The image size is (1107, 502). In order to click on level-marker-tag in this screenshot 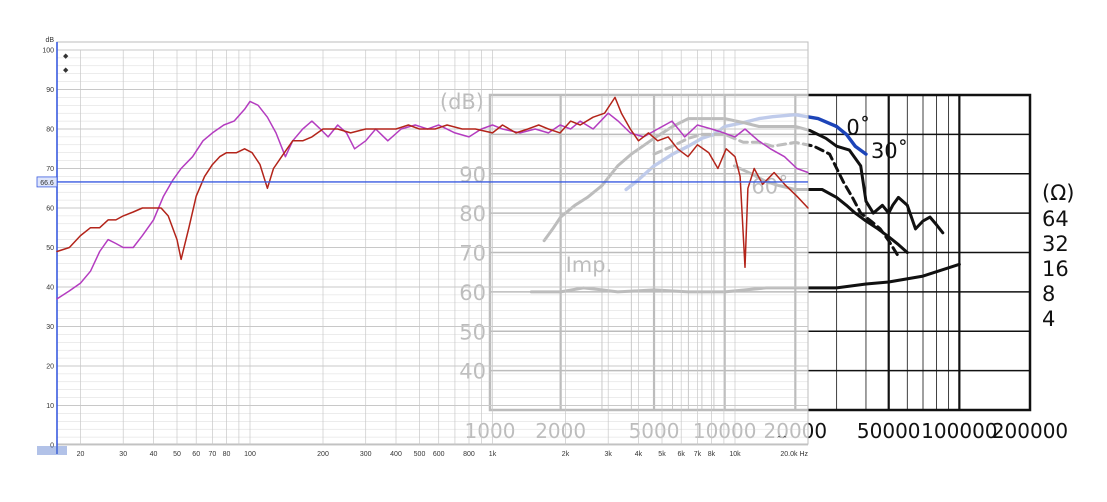, I will do `click(47, 182)`.